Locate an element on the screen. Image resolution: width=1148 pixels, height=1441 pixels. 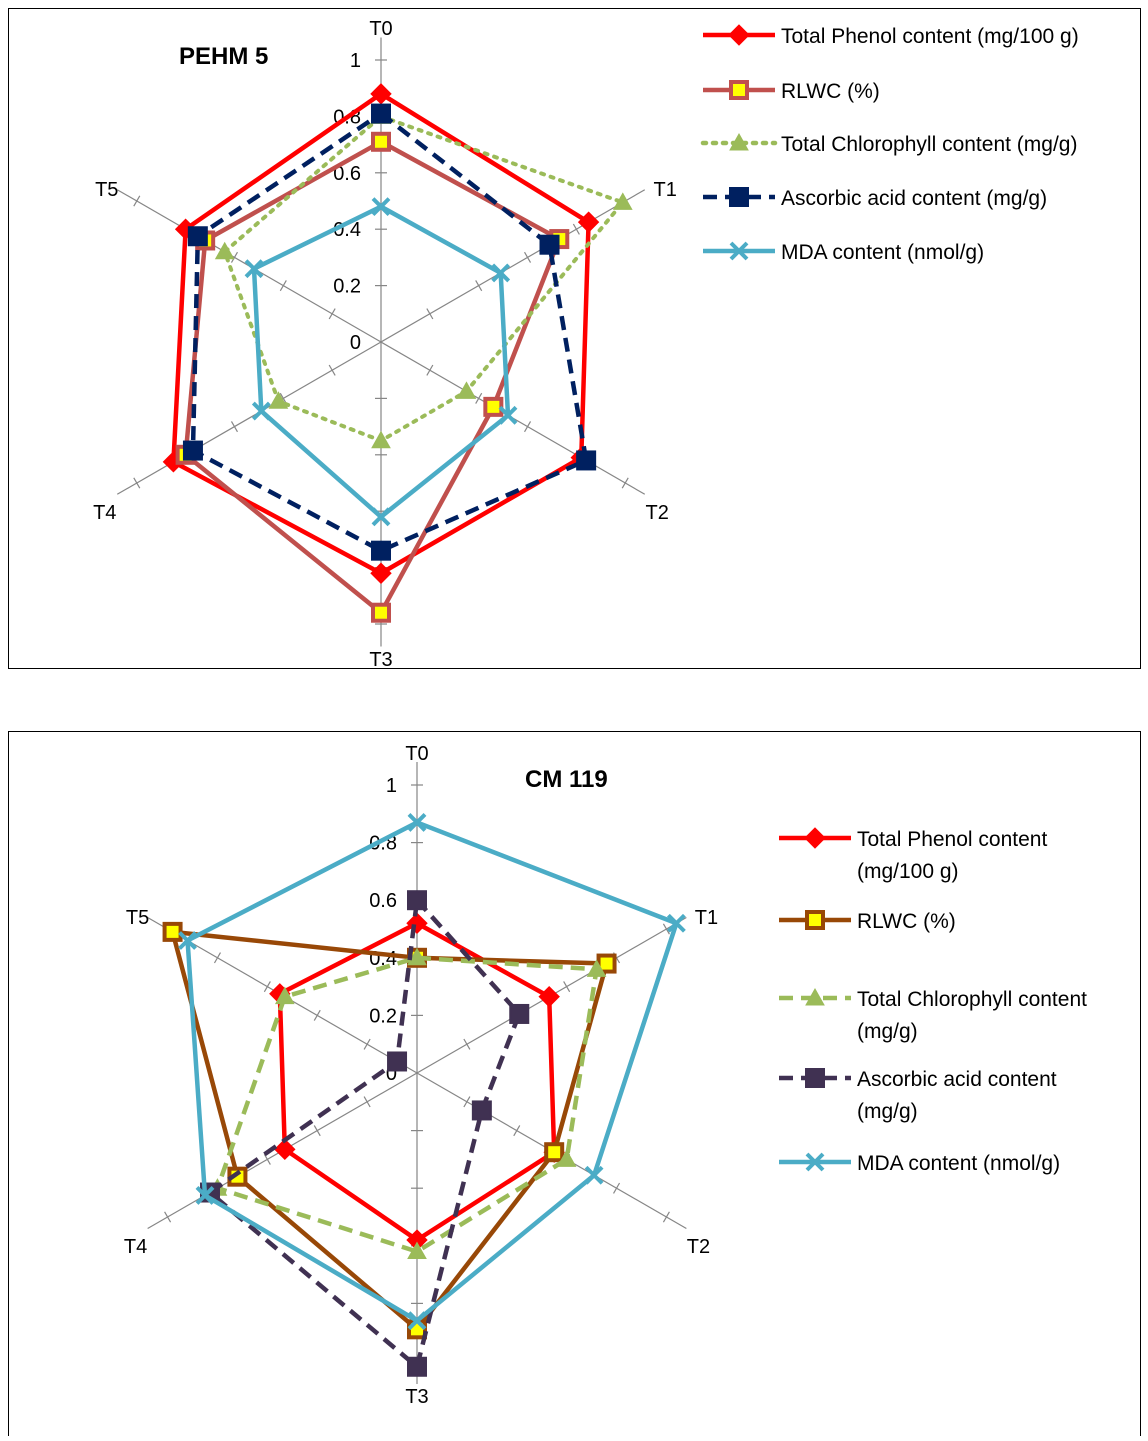
legend-label: Ascorbic acid content (mg/g) is located at coordinates (914, 198).